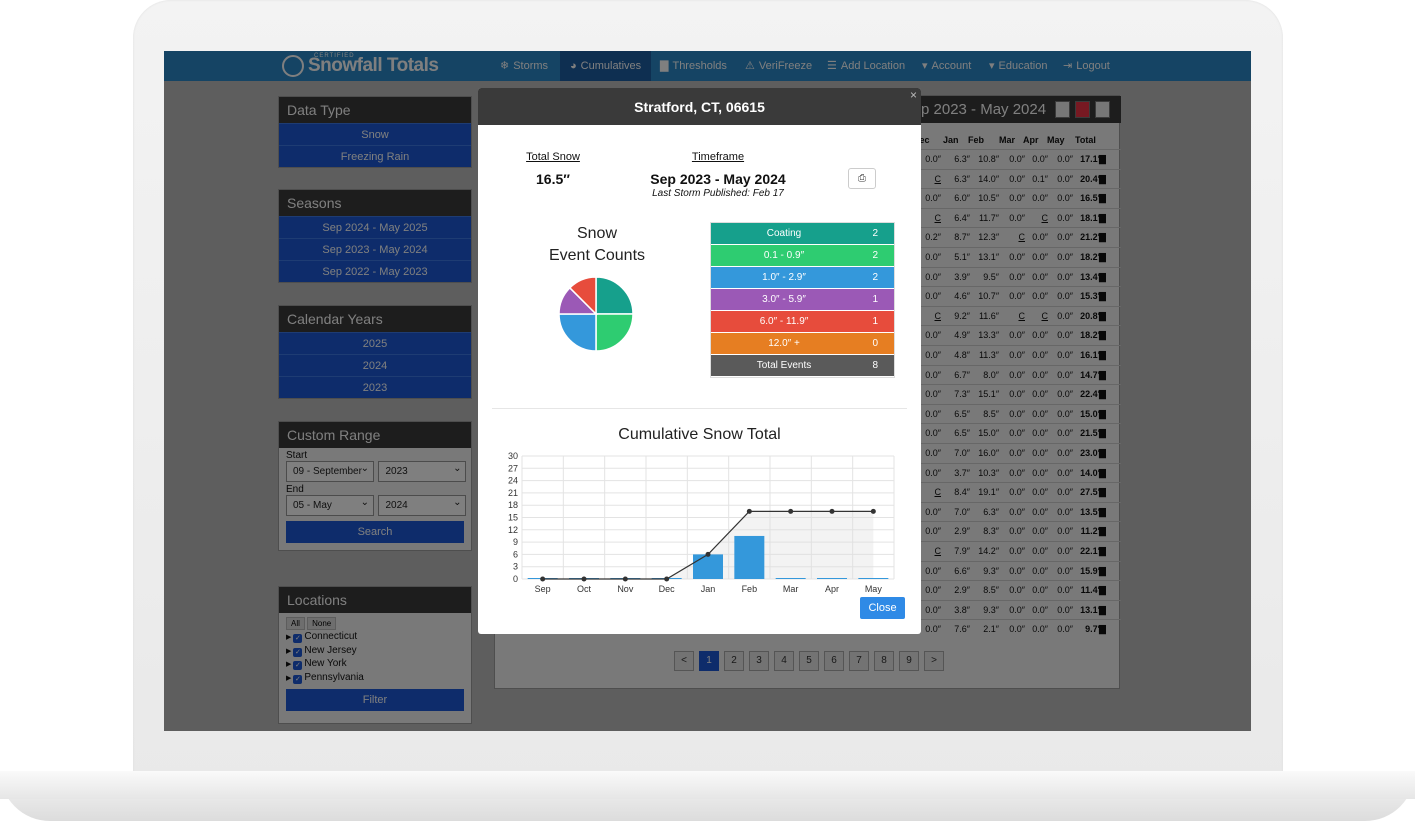 This screenshot has height=821, width=1415. I want to click on legend-label: Total Events, so click(784, 365).